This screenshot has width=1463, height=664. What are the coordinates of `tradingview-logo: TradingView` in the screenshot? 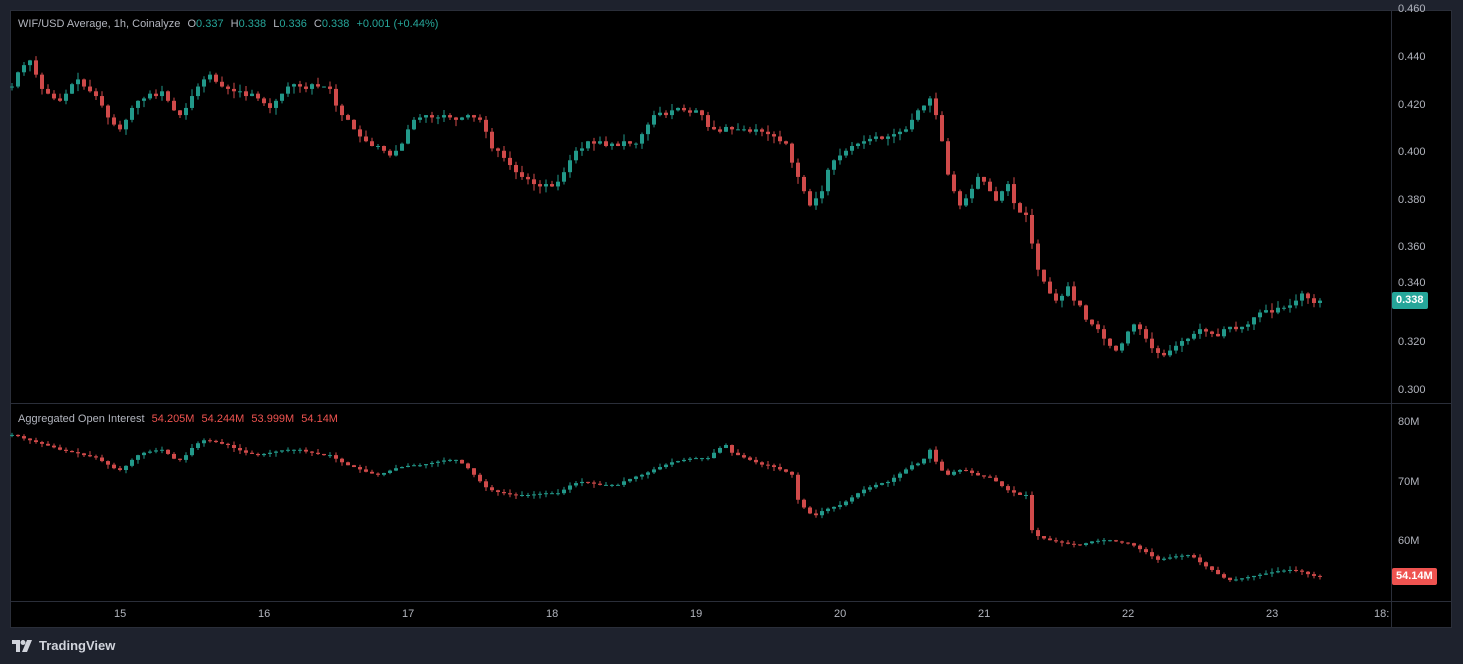 It's located at (63, 645).